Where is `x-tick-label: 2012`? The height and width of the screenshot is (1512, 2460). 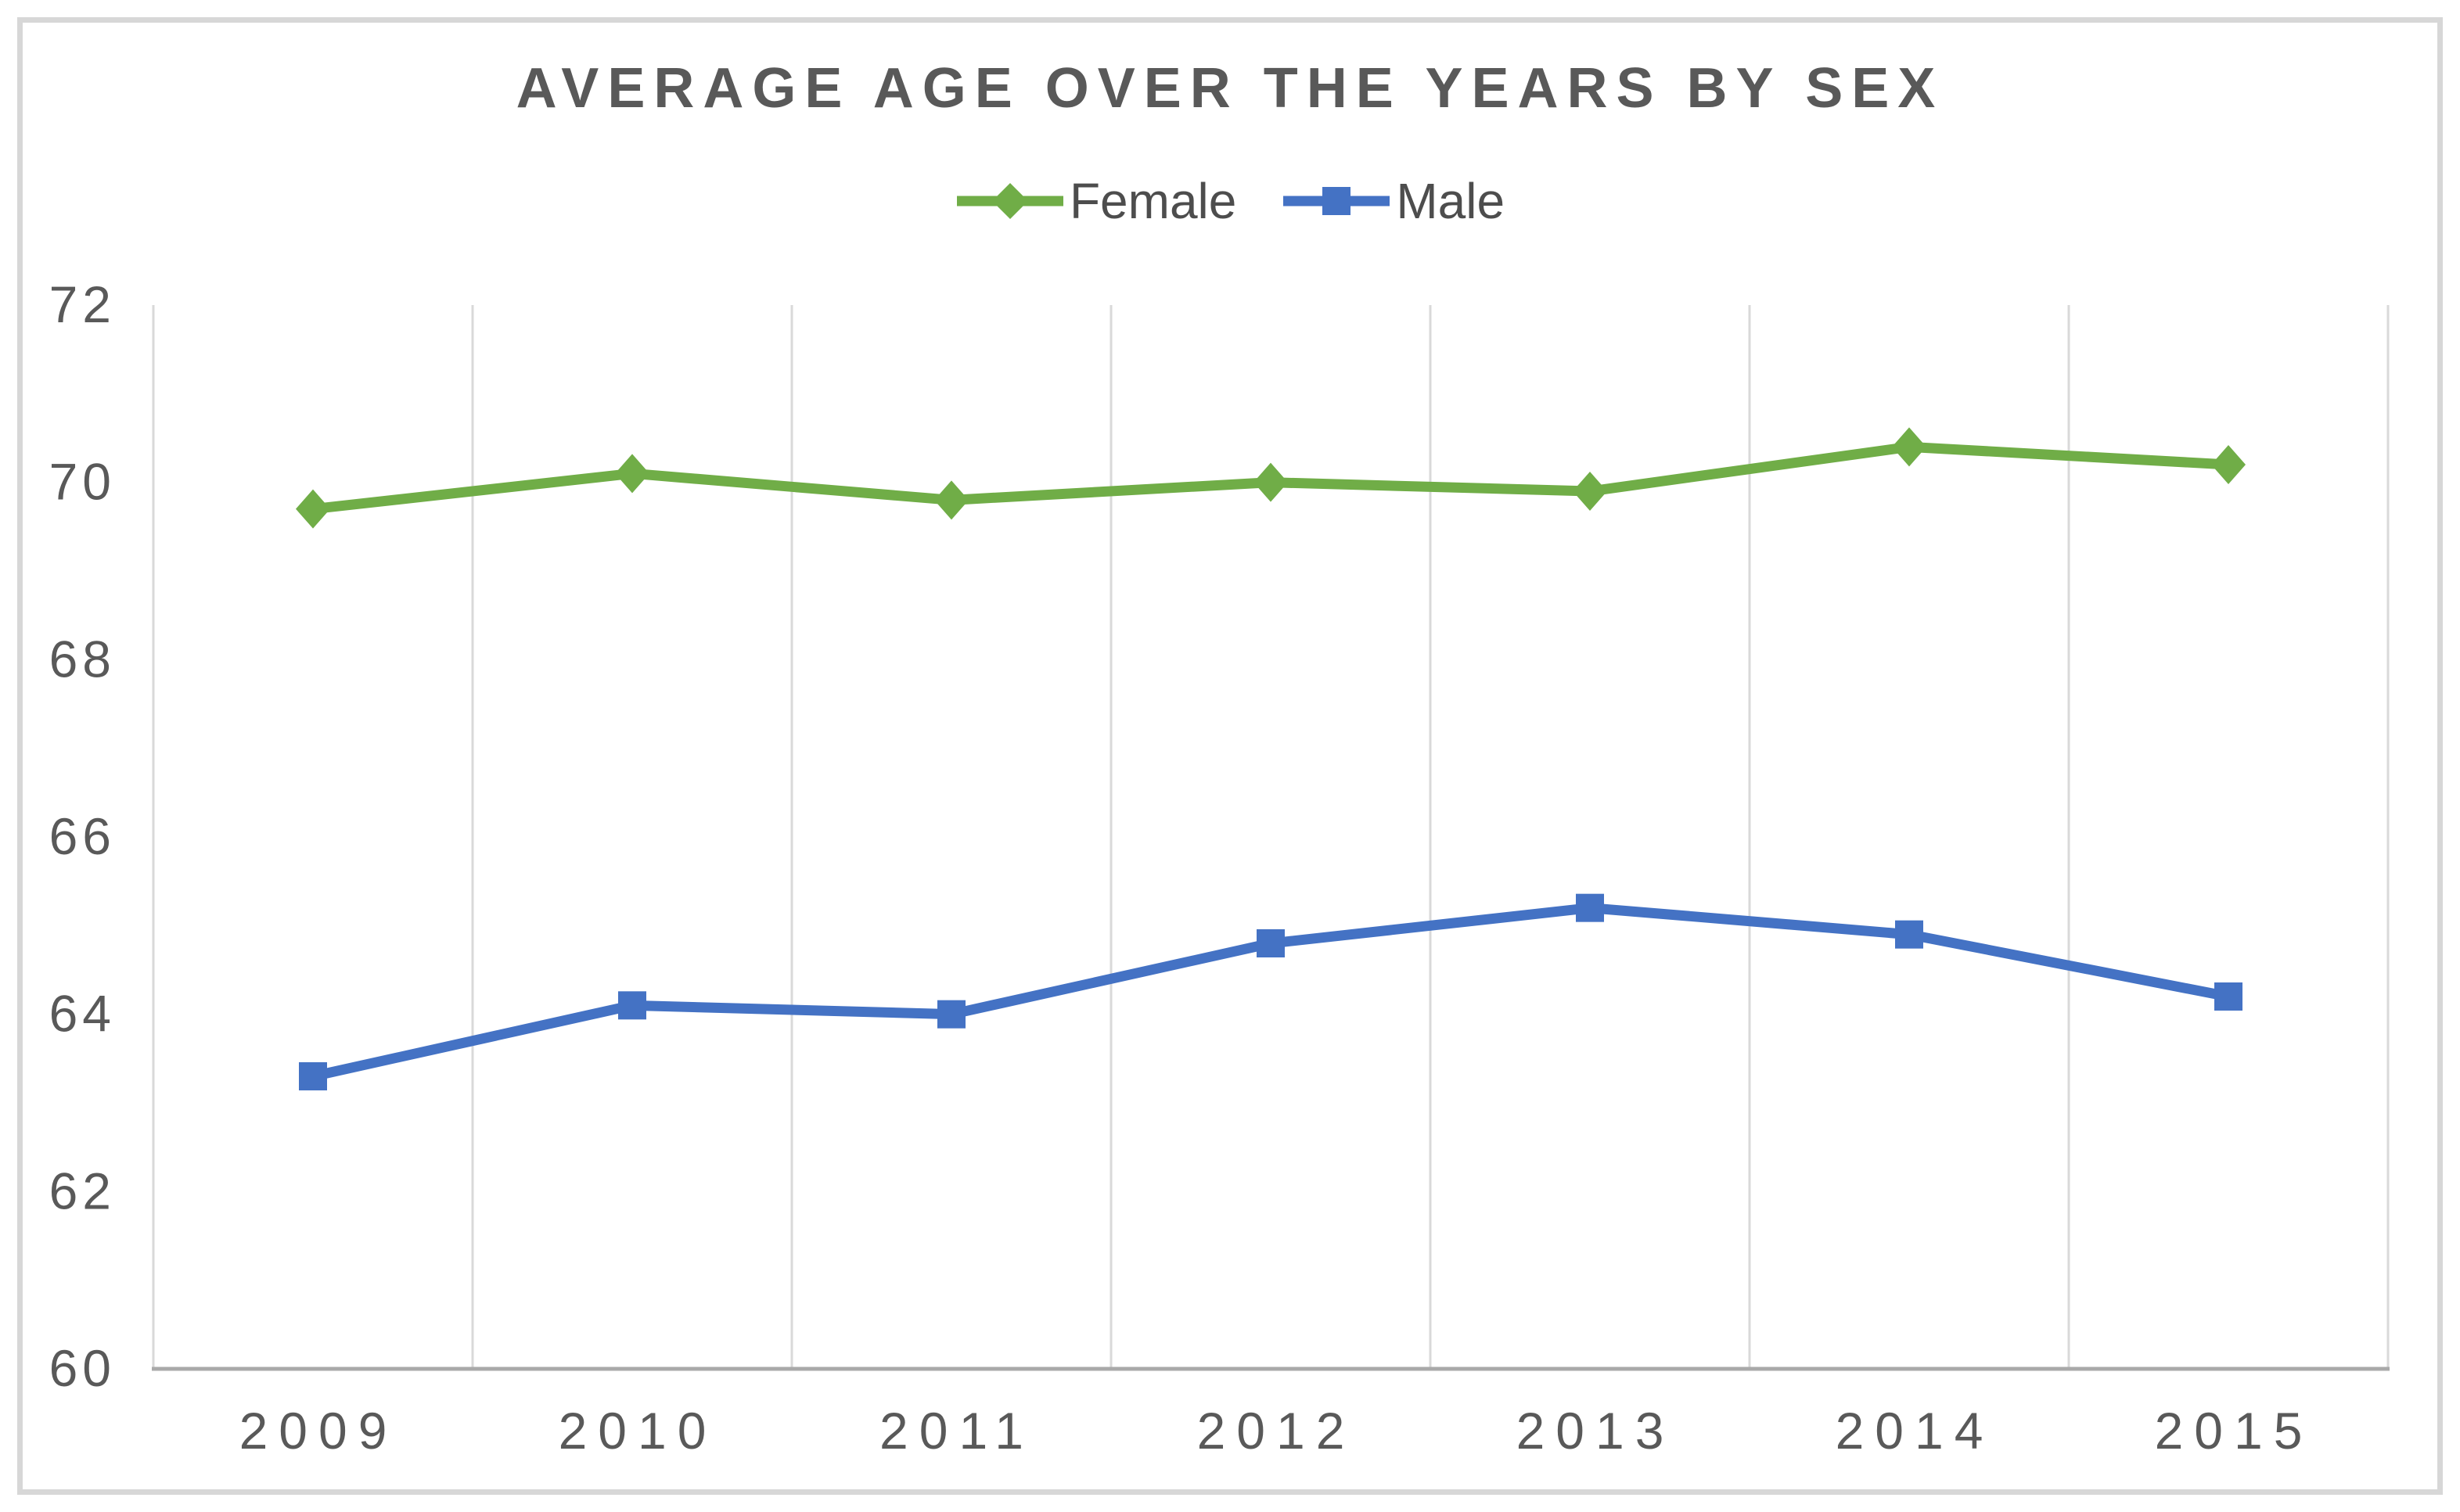 x-tick-label: 2012 is located at coordinates (1276, 1431).